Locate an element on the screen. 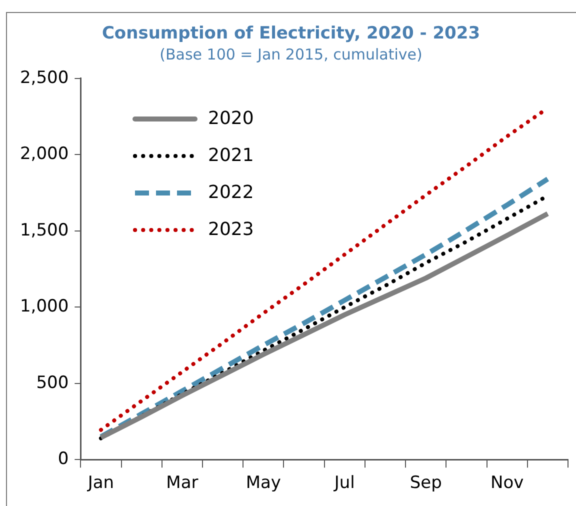  y-tick-label: 2,000 is located at coordinates (44, 154).